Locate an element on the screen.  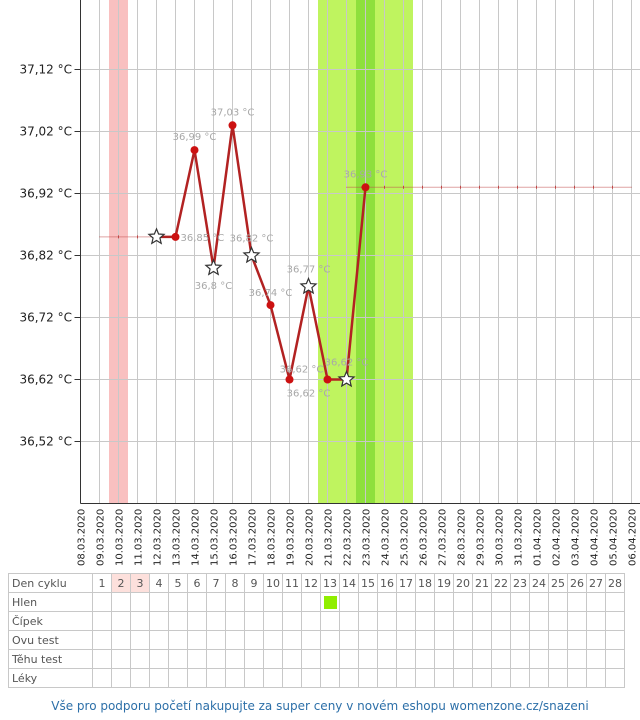
cycle-row-label: Léky is located at coordinates (50, 678).